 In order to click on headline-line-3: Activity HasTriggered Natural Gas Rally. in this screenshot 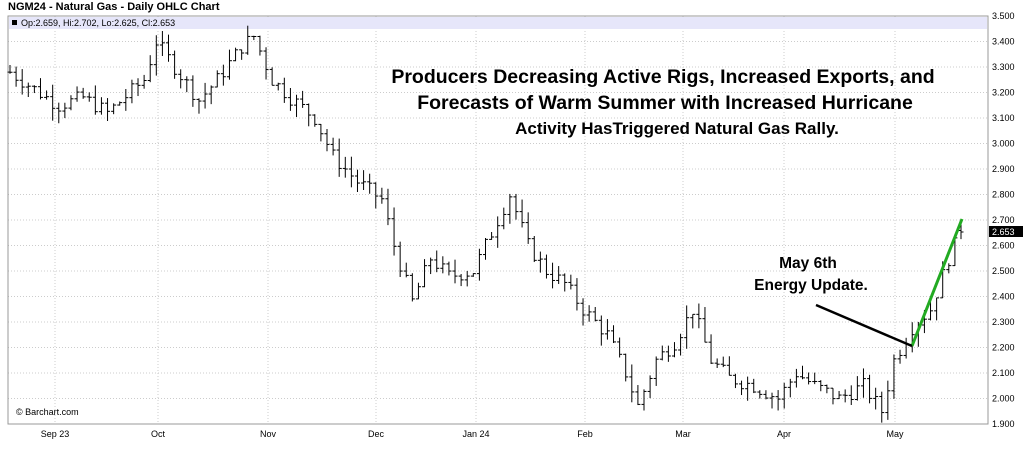, I will do `click(677, 128)`.